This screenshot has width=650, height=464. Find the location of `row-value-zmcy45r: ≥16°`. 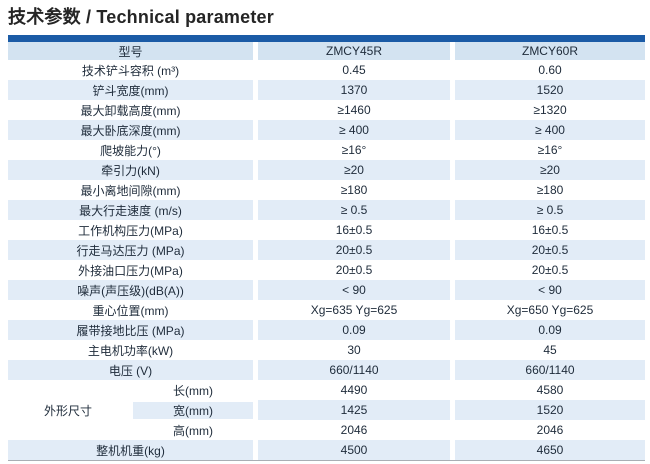

row-value-zmcy45r: ≥16° is located at coordinates (354, 150).